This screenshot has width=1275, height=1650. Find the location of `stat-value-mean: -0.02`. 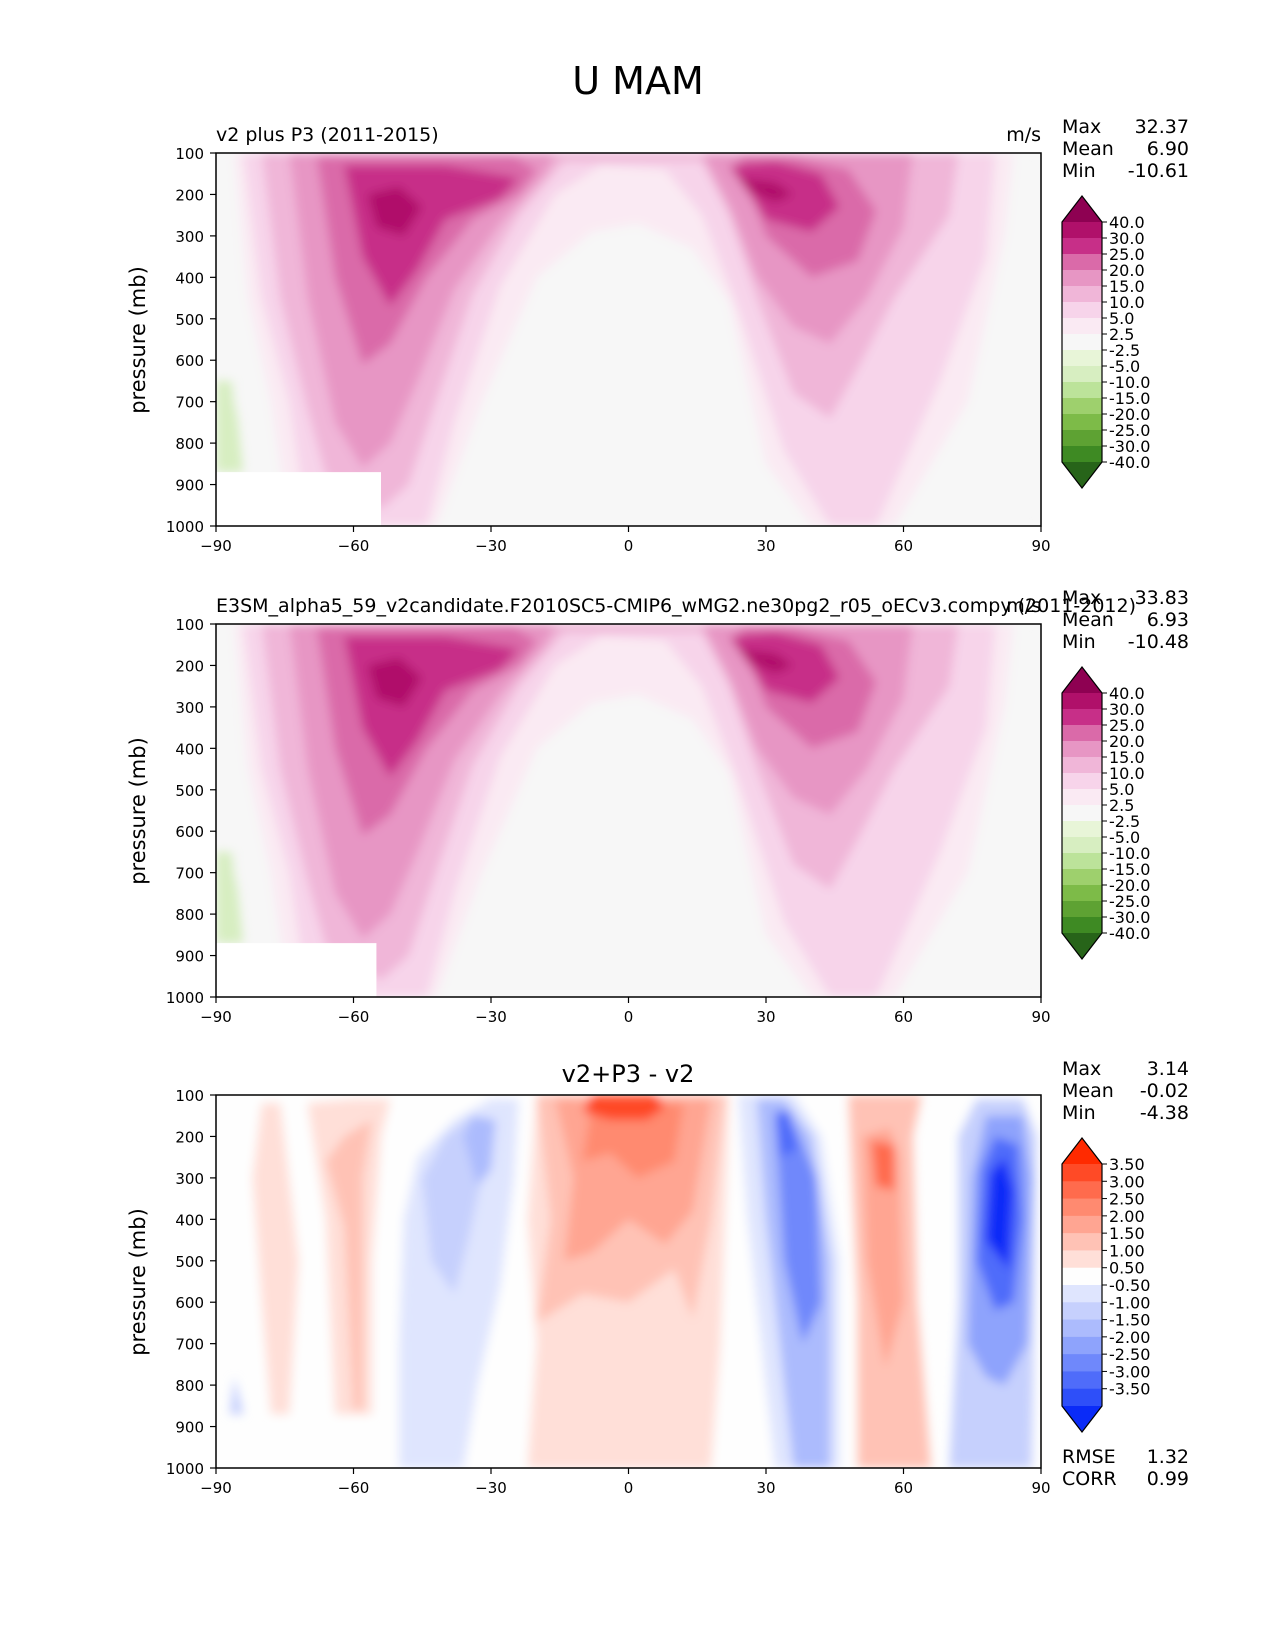

stat-value-mean: -0.02 is located at coordinates (1164, 1091).